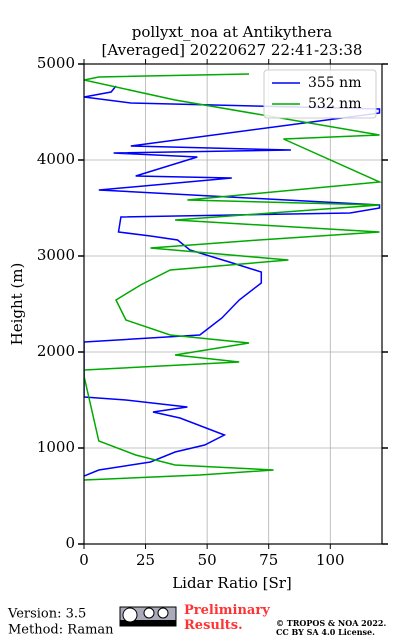 This screenshot has width=400, height=644. What do you see at coordinates (56, 63) in the screenshot?
I see `y-tick-label: 5000` at bounding box center [56, 63].